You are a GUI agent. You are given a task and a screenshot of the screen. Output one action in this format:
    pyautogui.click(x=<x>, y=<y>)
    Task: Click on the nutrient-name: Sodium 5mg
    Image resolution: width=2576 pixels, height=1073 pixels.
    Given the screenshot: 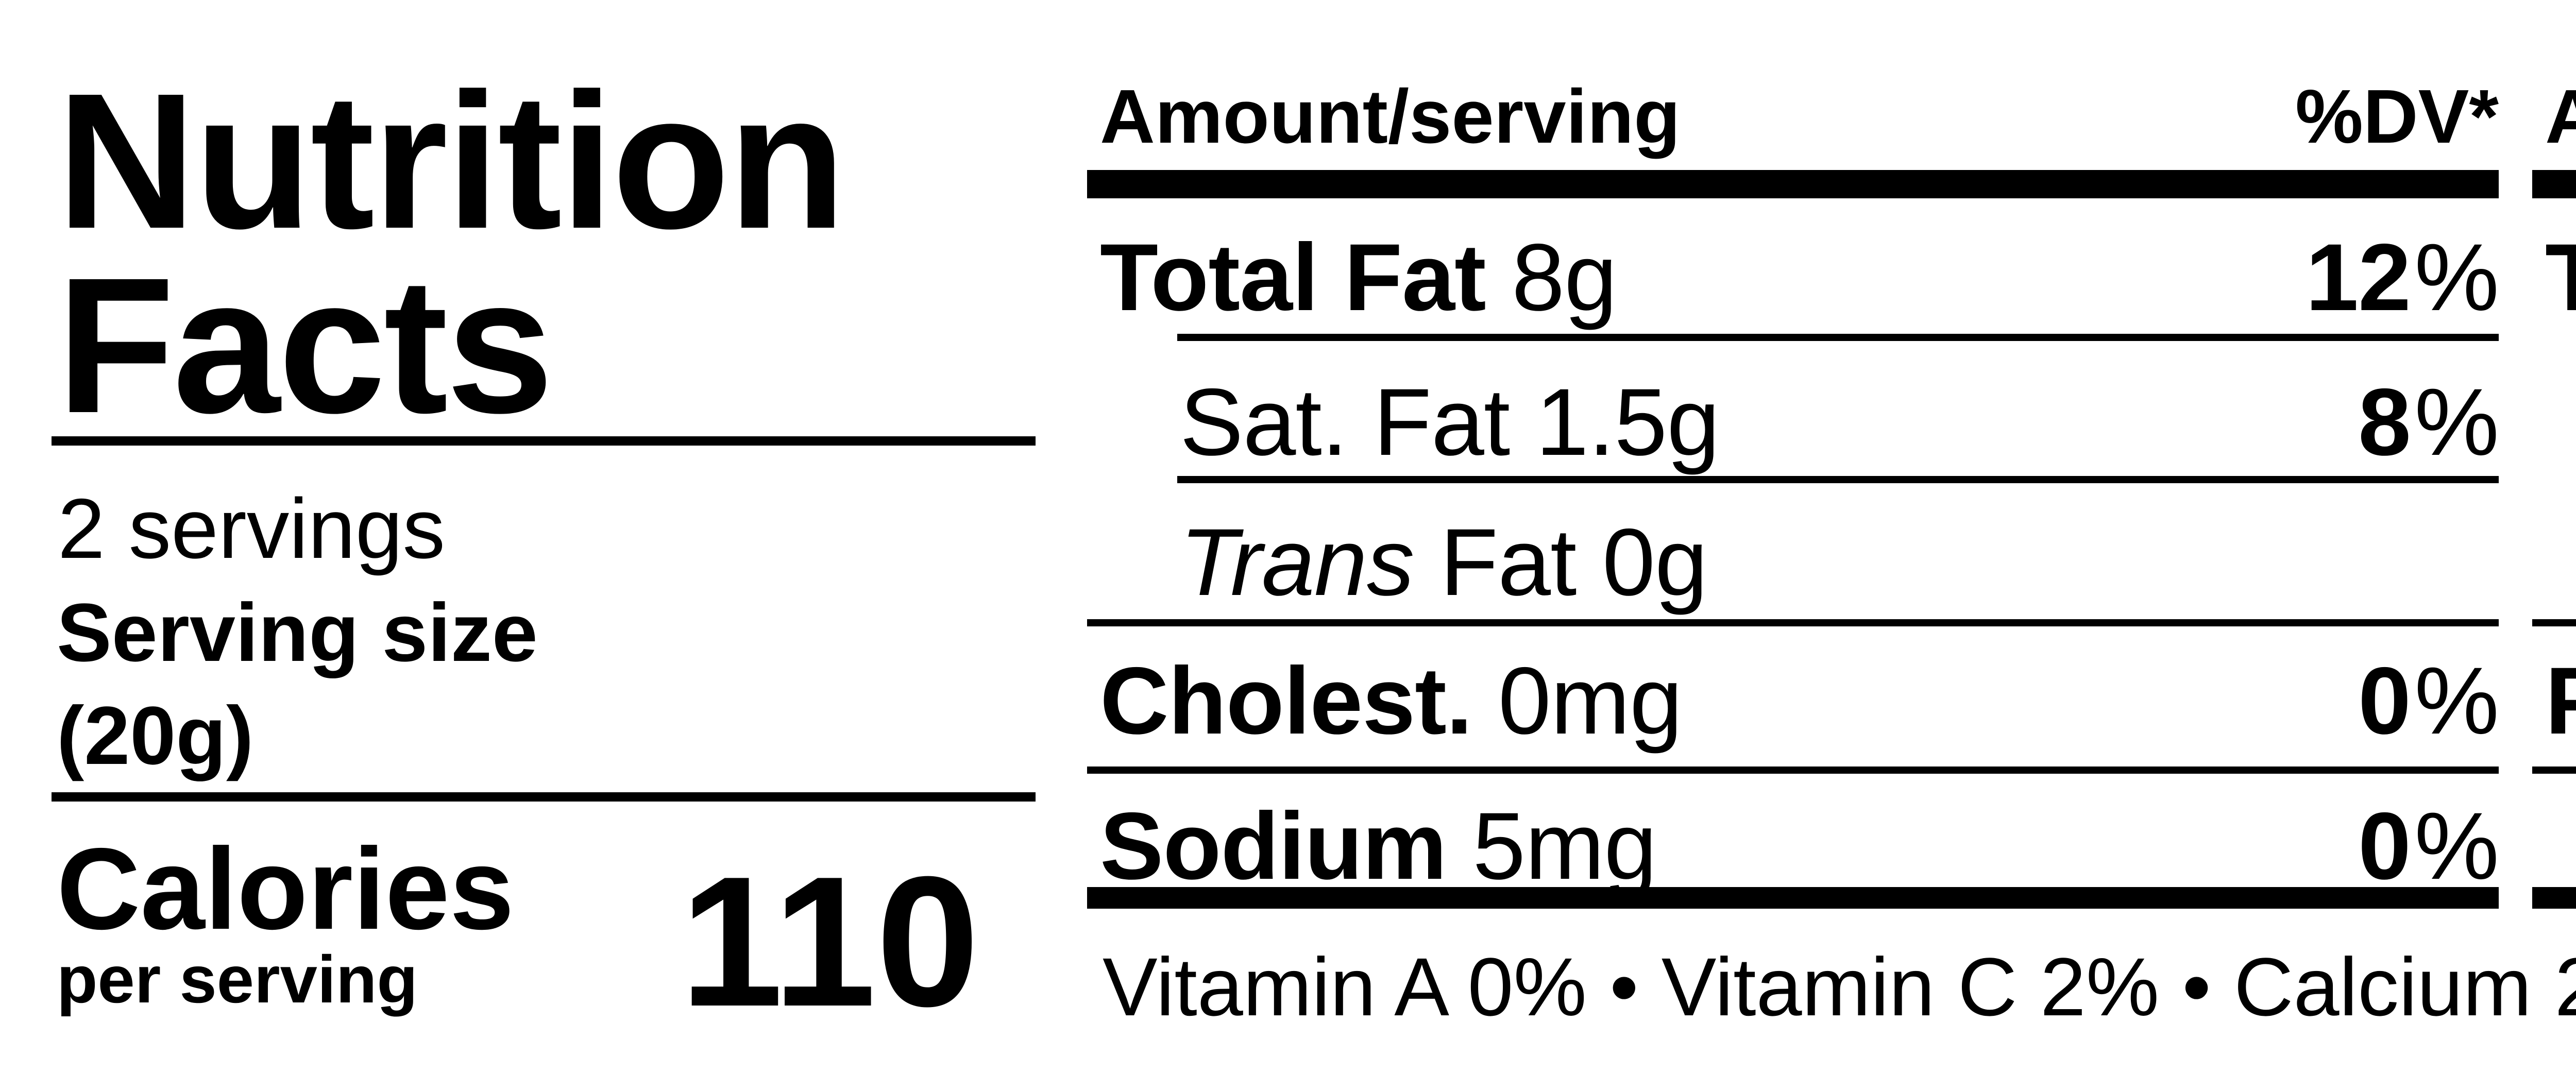 What is the action you would take?
    pyautogui.click(x=1378, y=846)
    